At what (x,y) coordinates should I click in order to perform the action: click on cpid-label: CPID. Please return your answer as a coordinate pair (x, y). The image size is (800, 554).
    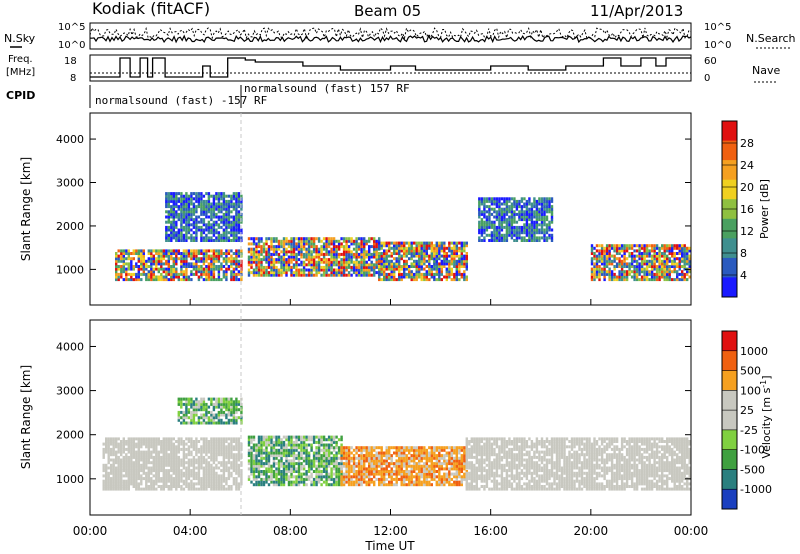
    Looking at the image, I should click on (20, 95).